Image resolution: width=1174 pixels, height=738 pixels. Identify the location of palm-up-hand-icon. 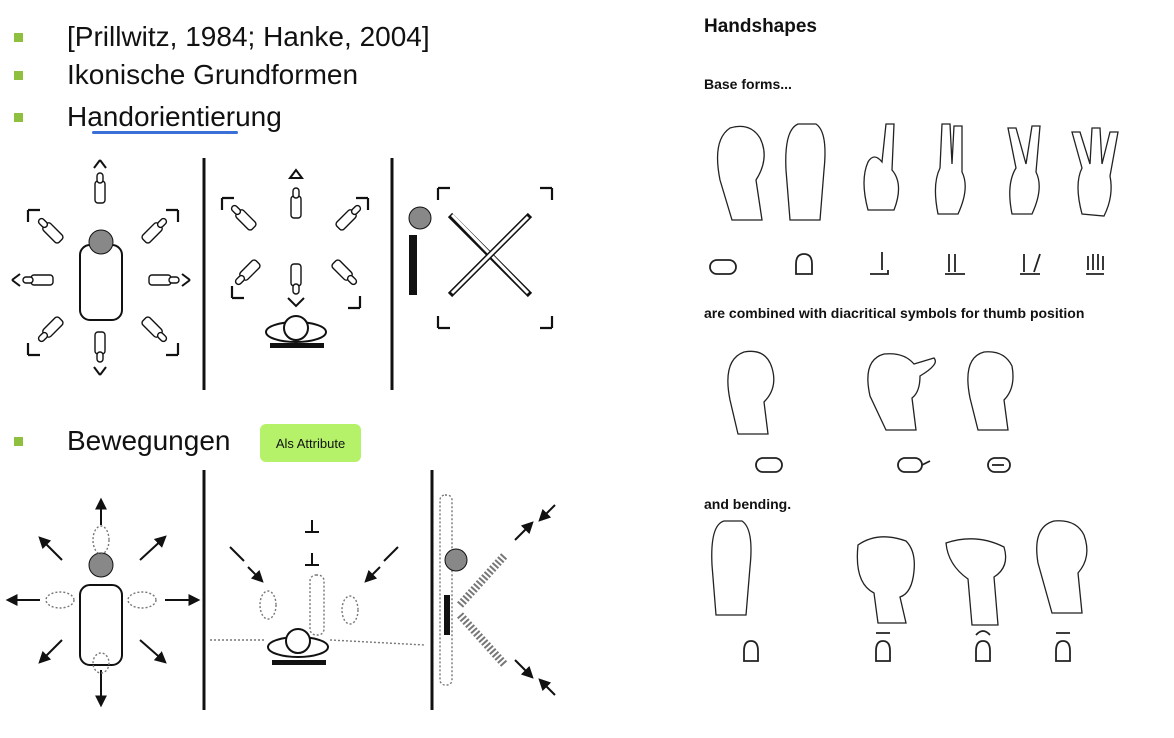
(885, 580).